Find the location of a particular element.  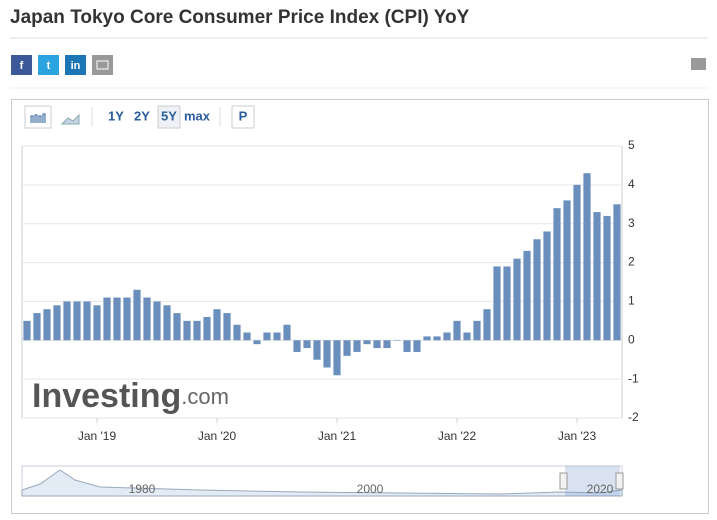

facebook-label: f is located at coordinates (22, 66).